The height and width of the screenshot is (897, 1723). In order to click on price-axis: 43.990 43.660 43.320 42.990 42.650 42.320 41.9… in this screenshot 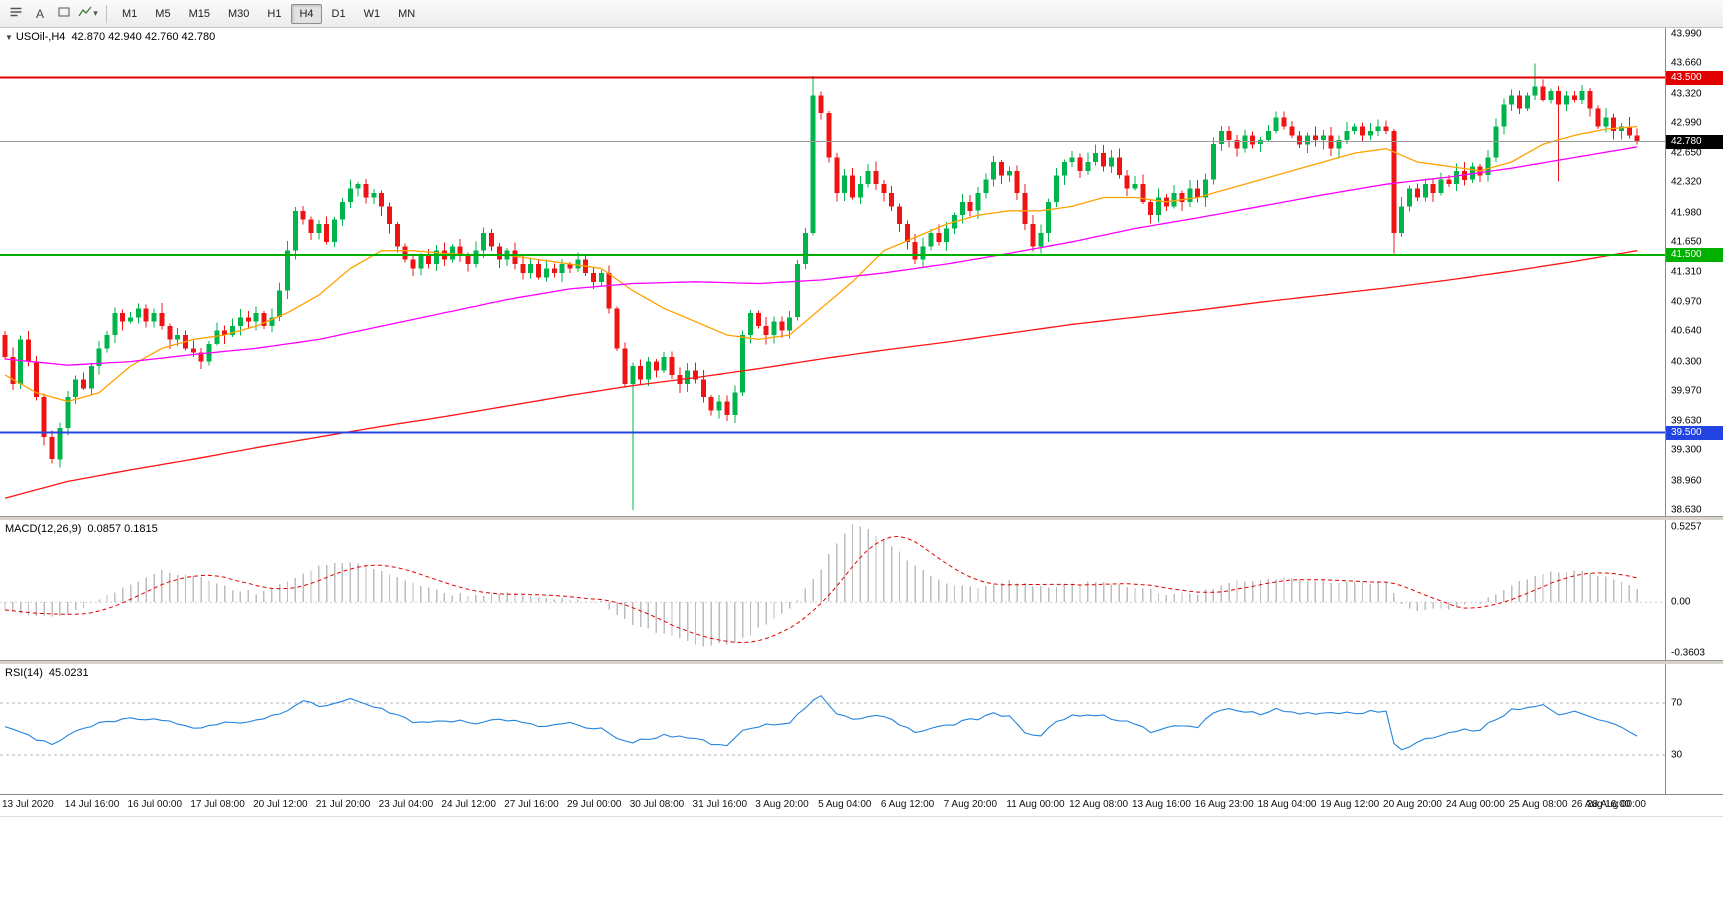, I will do `click(1694, 272)`.